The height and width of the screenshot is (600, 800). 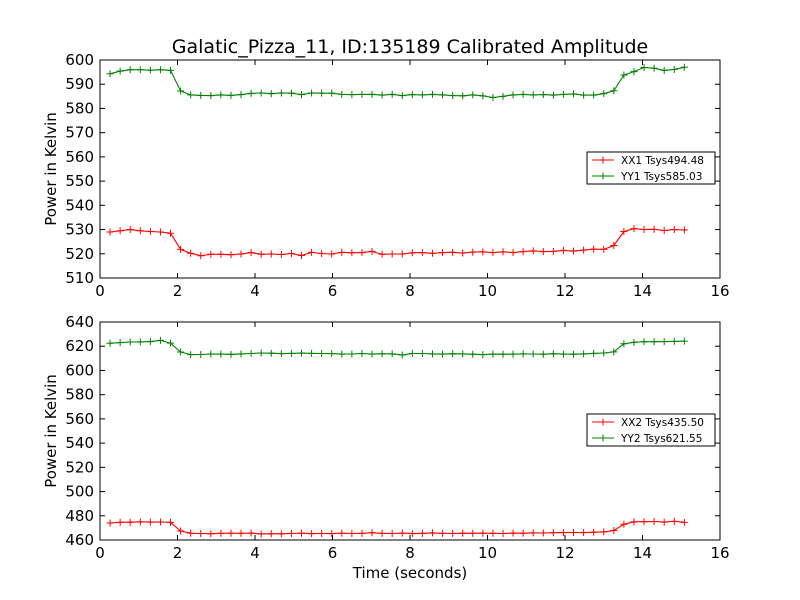 What do you see at coordinates (100, 553) in the screenshot?
I see `x-tick-label: 0` at bounding box center [100, 553].